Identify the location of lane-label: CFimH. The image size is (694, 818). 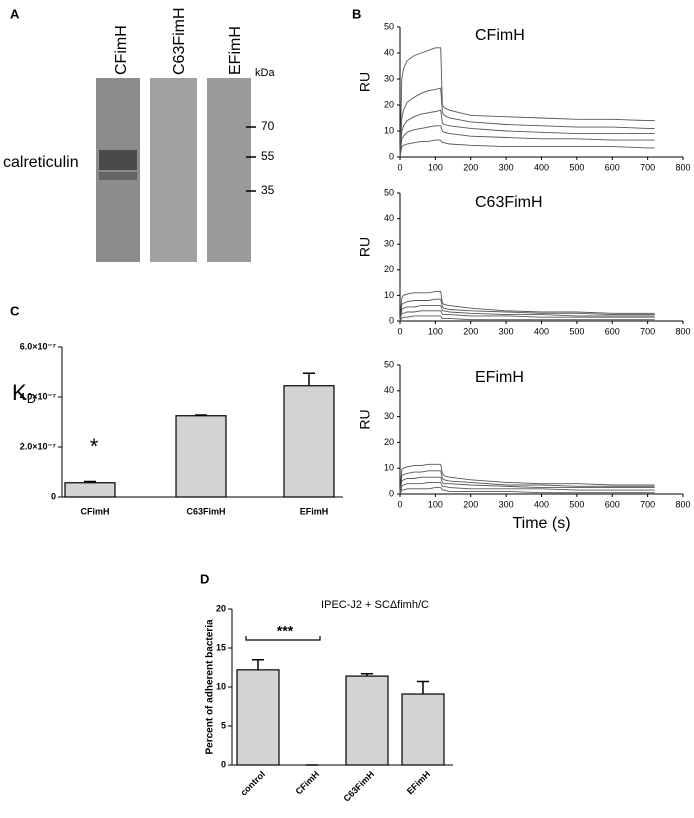
(121, 50).